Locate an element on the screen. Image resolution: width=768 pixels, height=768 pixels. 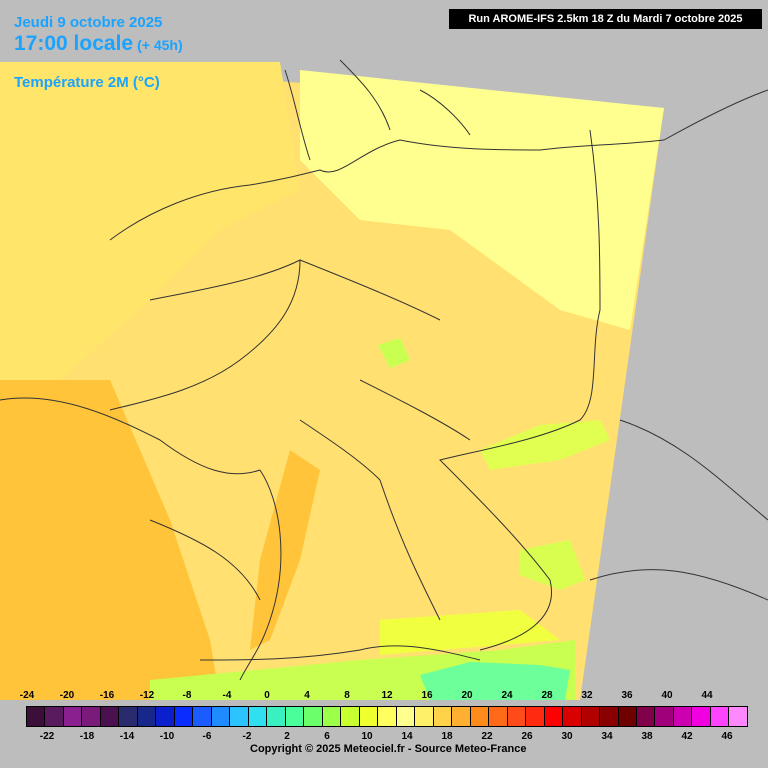
legend-tick-label: -6 is located at coordinates (207, 736).